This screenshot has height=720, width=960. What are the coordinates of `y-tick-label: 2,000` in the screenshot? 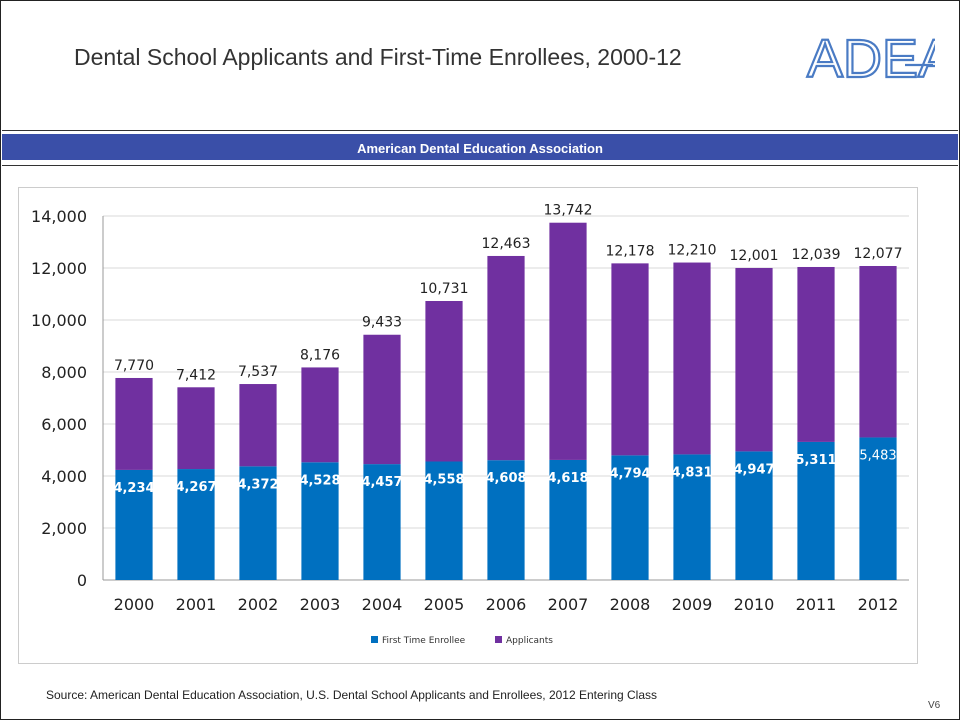 It's located at (64, 528).